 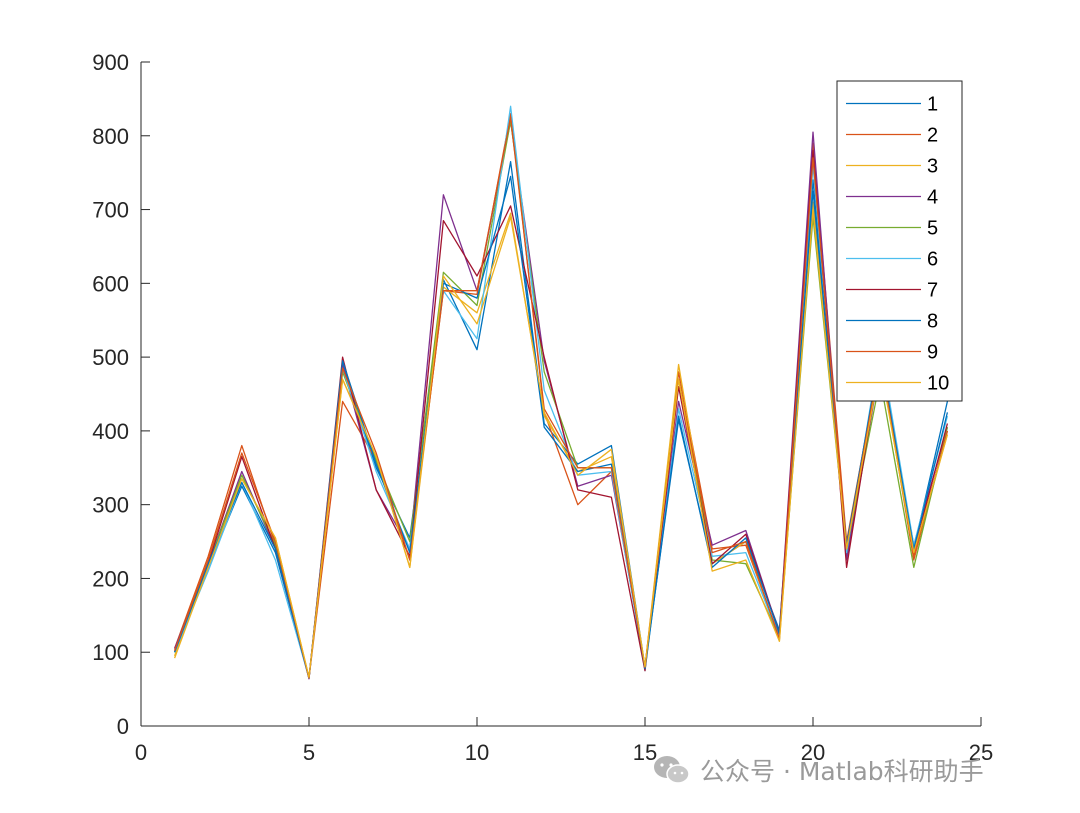 I want to click on y-tick-label: 500, so click(x=110, y=357).